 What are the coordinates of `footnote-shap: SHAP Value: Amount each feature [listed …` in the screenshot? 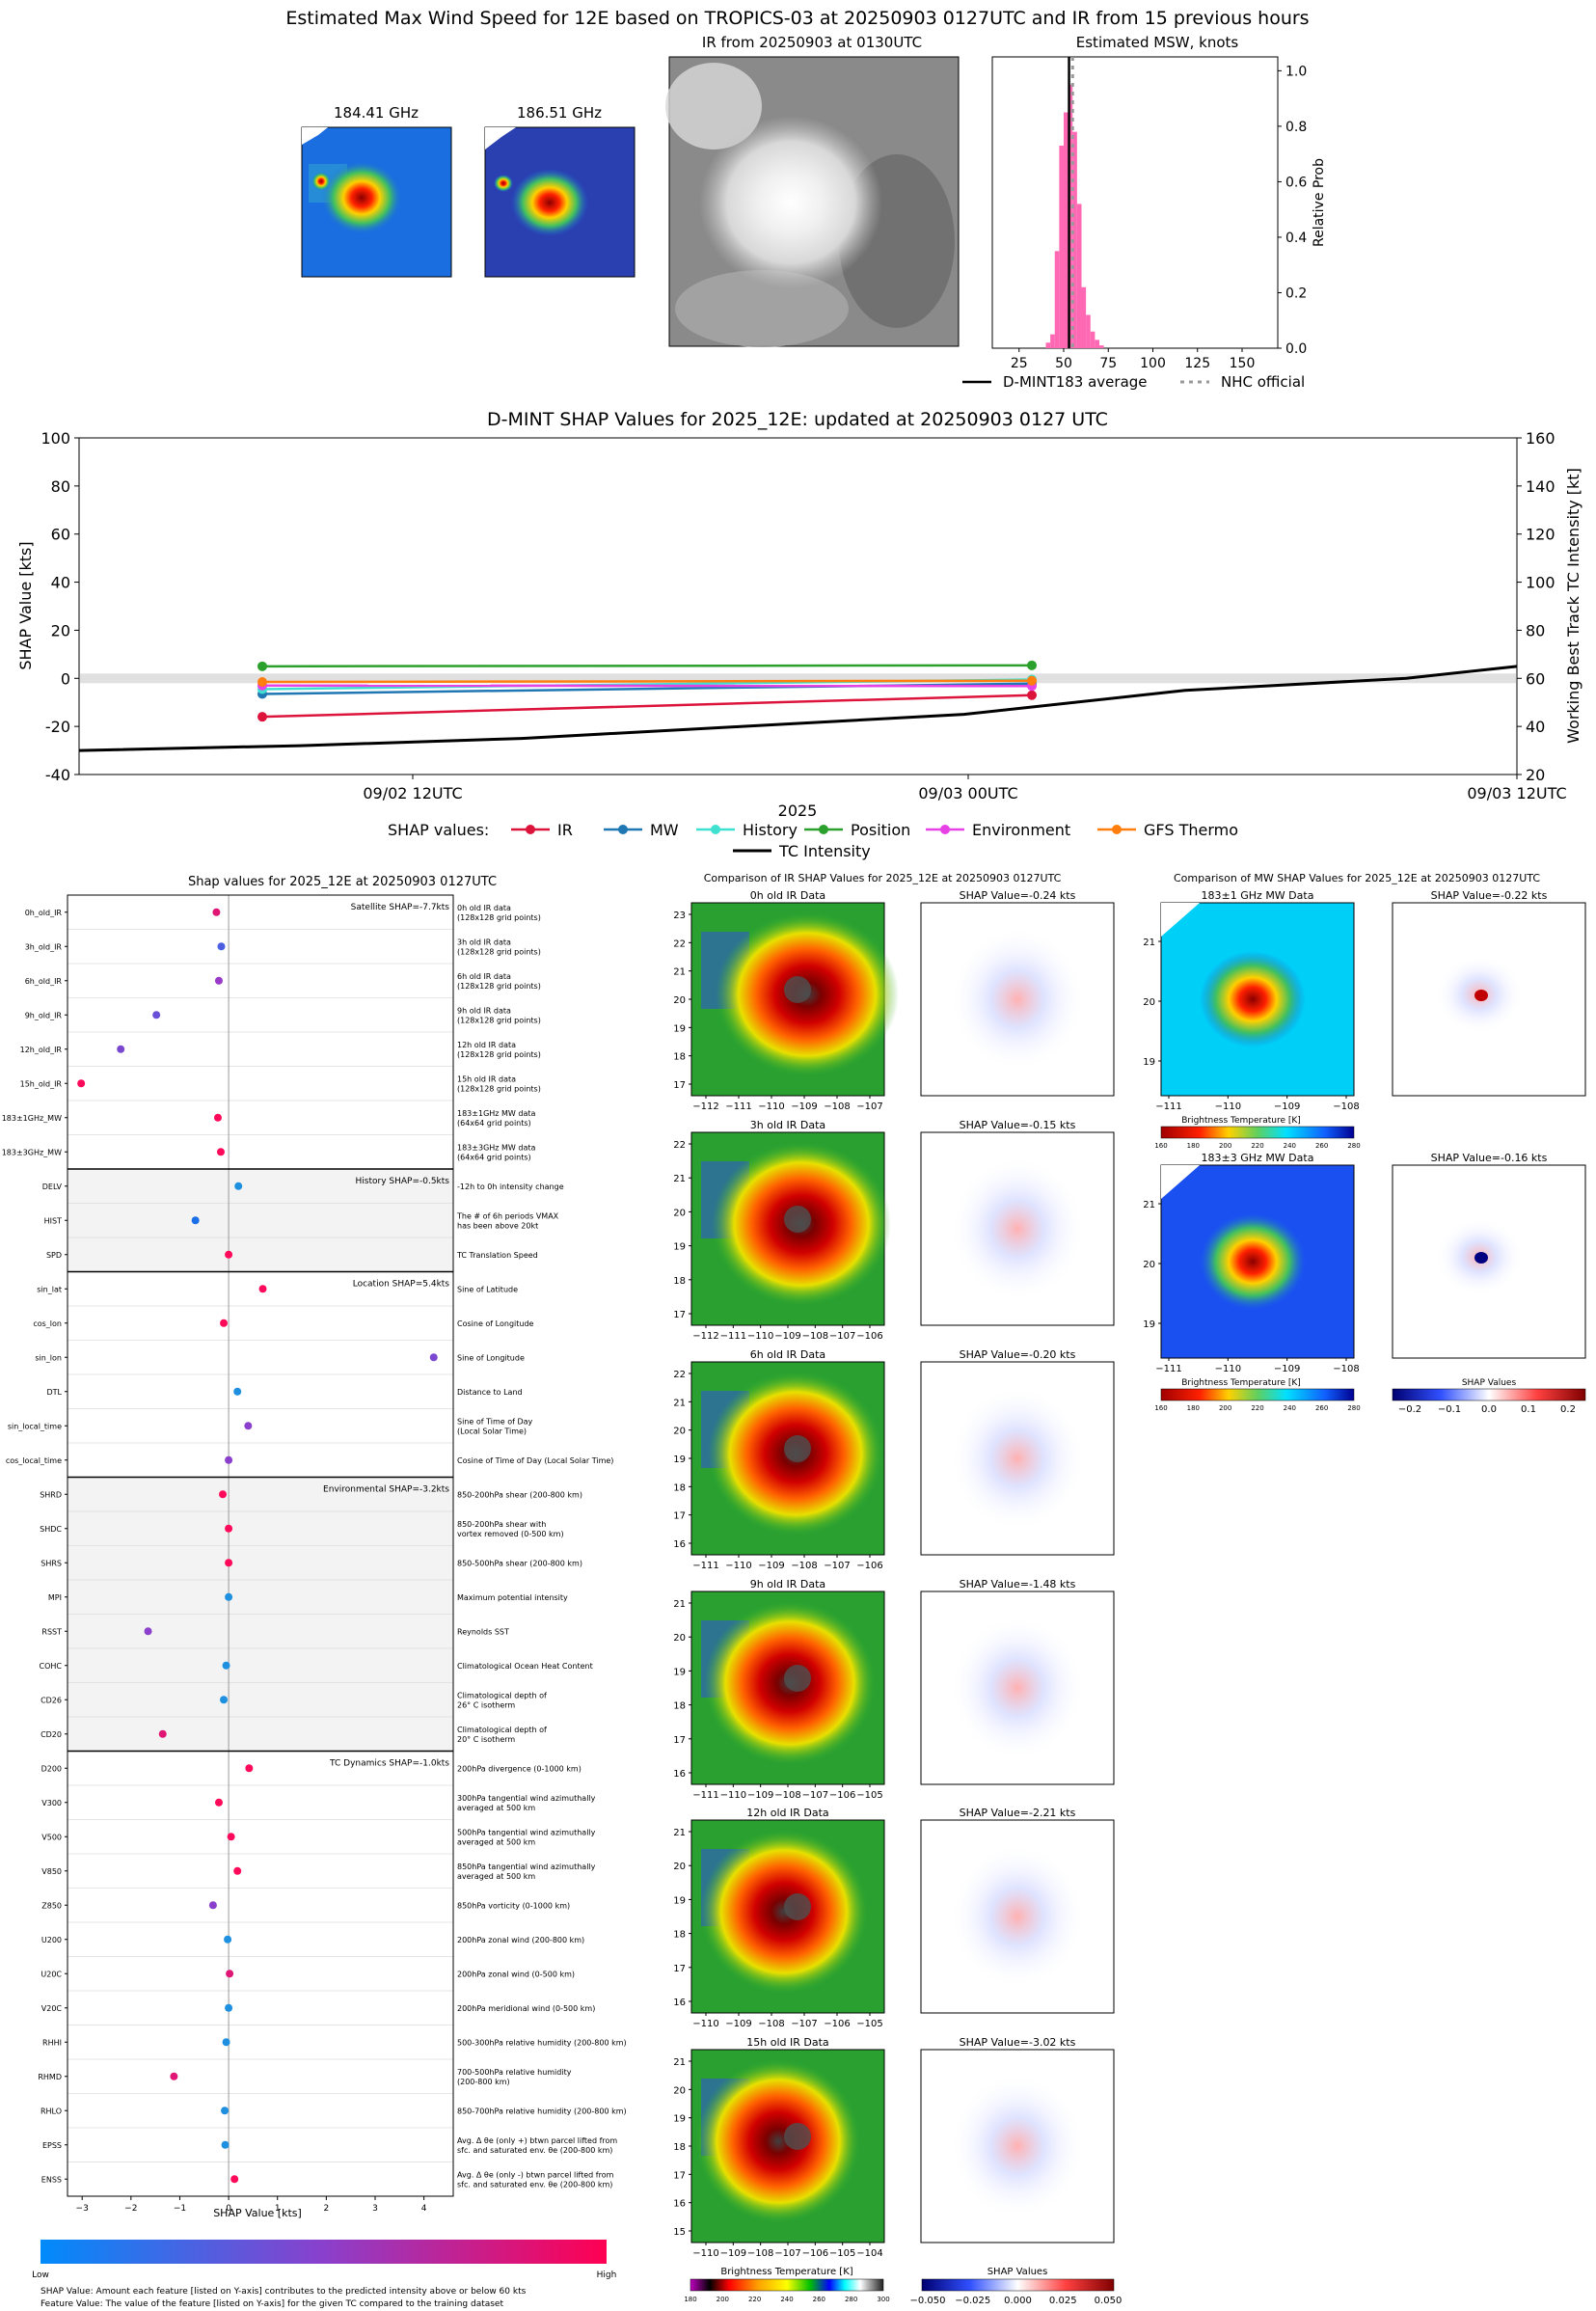 It's located at (284, 2292).